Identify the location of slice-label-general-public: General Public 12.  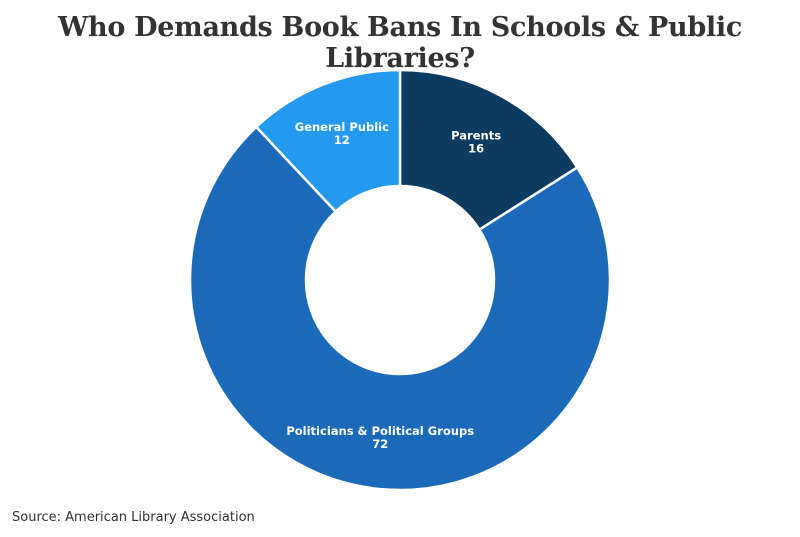
(342, 133).